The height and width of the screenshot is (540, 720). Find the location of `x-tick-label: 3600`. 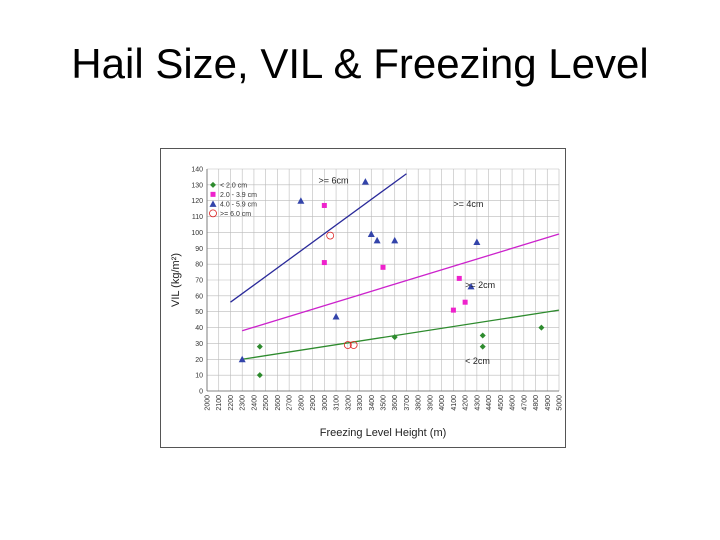

x-tick-label: 3600 is located at coordinates (395, 403).